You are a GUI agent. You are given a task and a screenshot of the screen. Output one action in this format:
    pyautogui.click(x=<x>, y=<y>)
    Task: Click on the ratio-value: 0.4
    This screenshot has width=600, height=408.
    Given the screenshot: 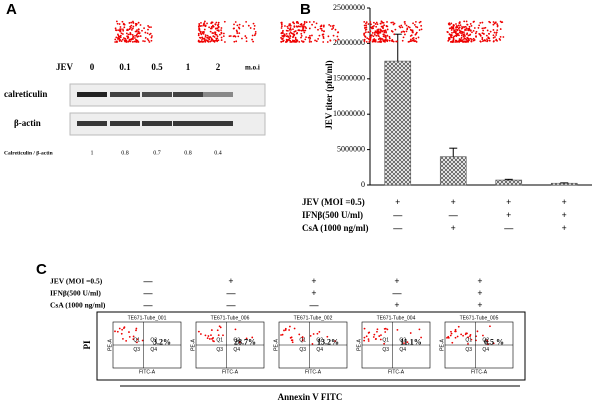 What is the action you would take?
    pyautogui.click(x=218, y=153)
    